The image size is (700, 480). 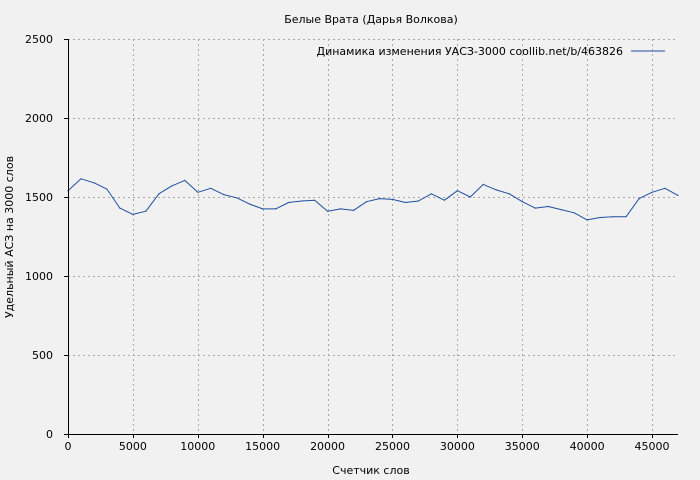 I want to click on series-layer, so click(x=373, y=199).